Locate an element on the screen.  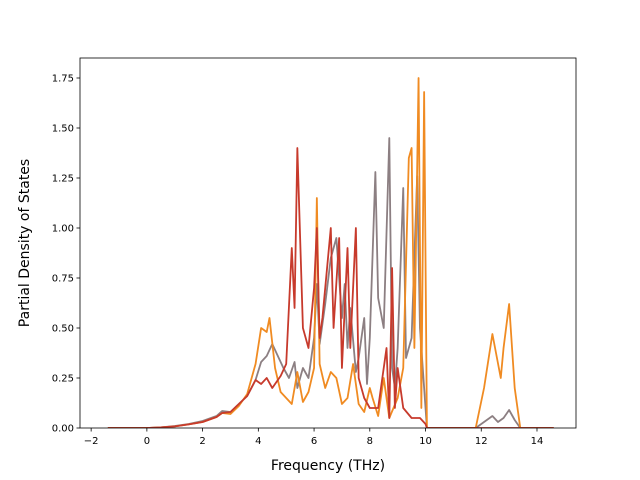
y-tick-label: 0.50 is located at coordinates (63, 329).